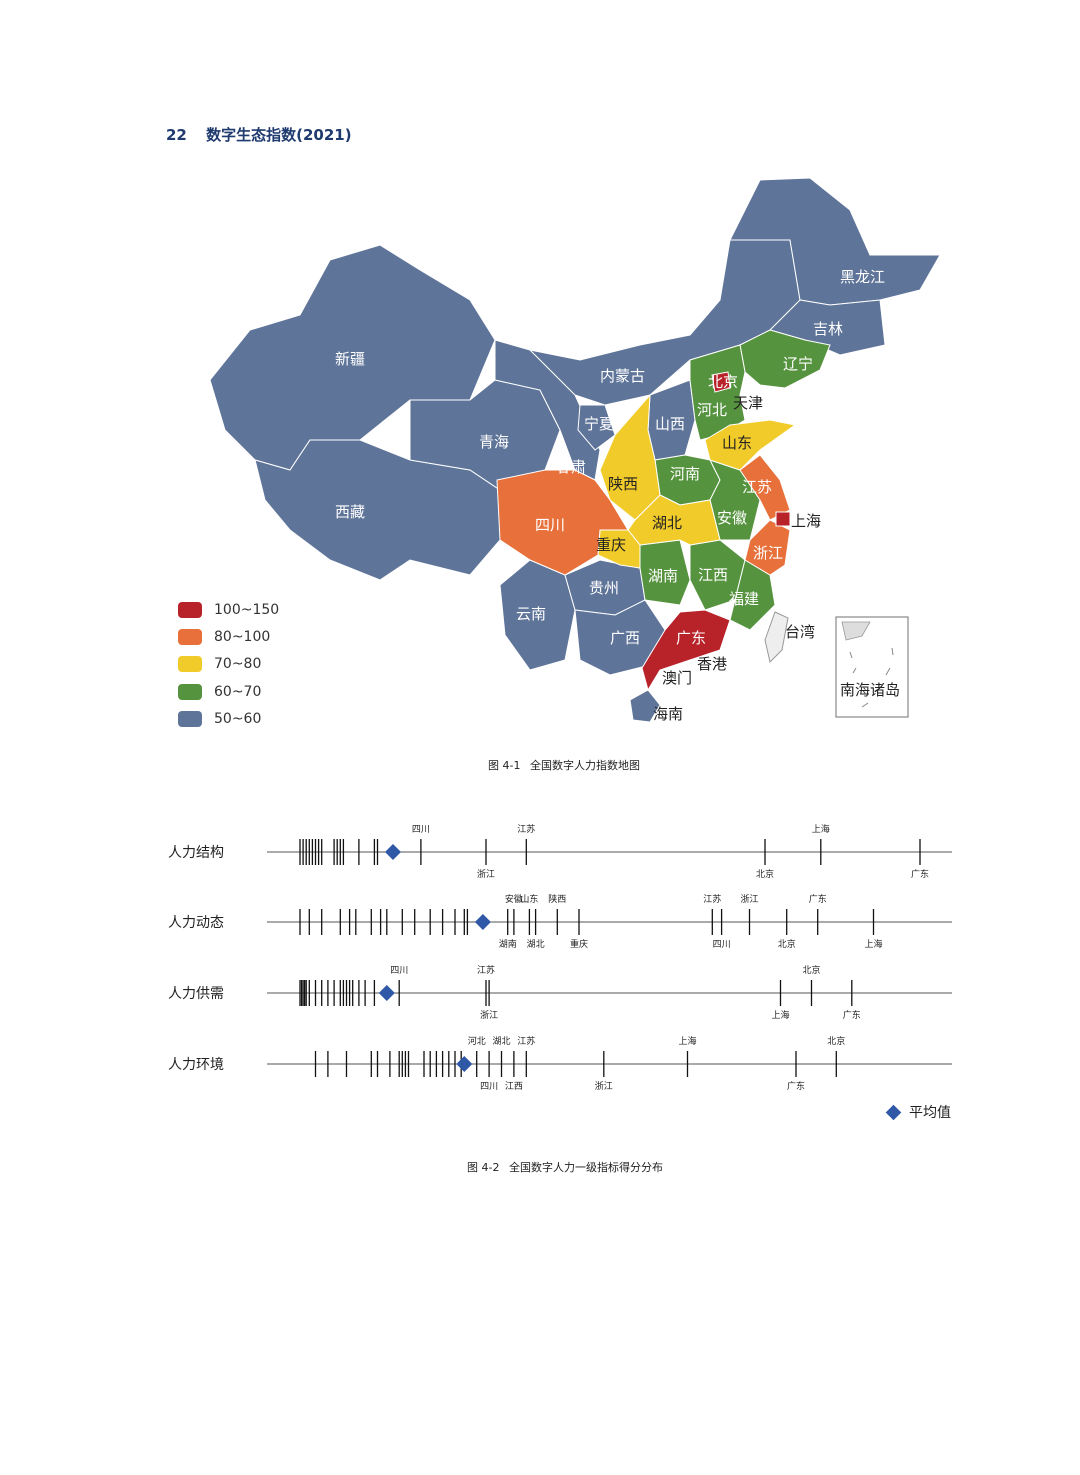 This screenshot has width=1080, height=1475. Describe the element at coordinates (893, 1112) in the screenshot. I see `avg-diamond-icon` at that location.